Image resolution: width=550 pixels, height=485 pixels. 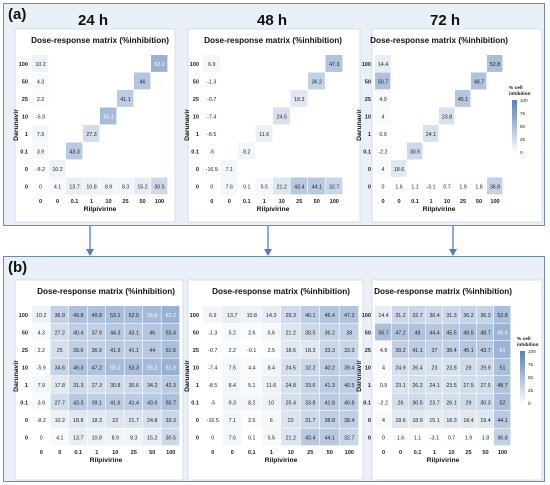 I want to click on chart-1-y-tick: 50, so click(x=25, y=82).